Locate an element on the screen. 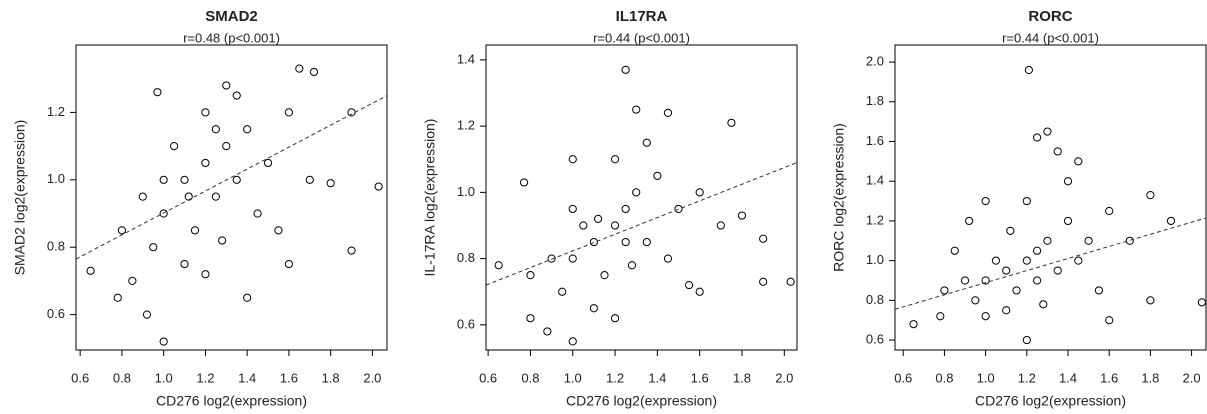 The width and height of the screenshot is (1207, 414). y-axis-label: RORC log2(expression) is located at coordinates (839, 197).